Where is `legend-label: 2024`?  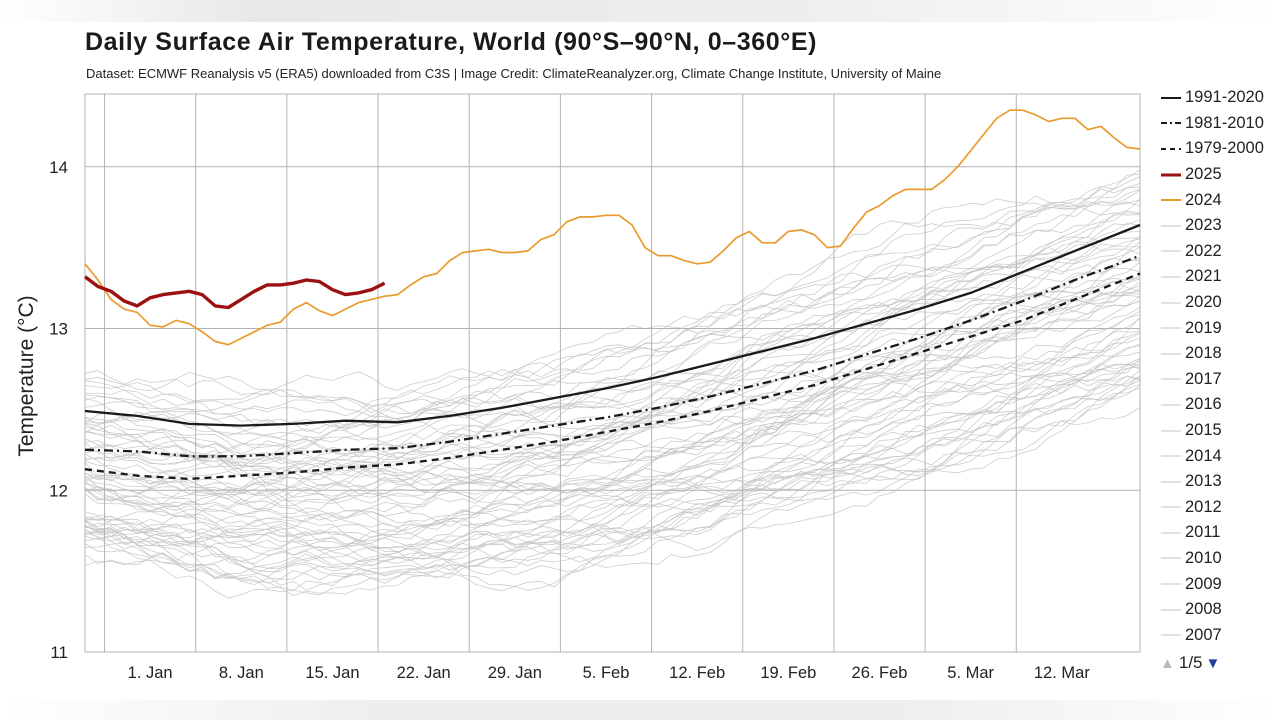
legend-label: 2024 is located at coordinates (1203, 199).